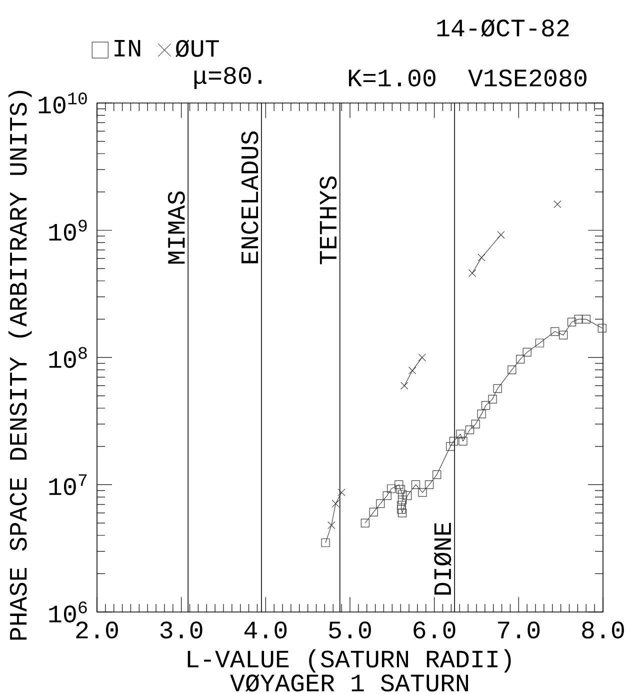  I want to click on ref-line-label: DIØNE, so click(443, 558).